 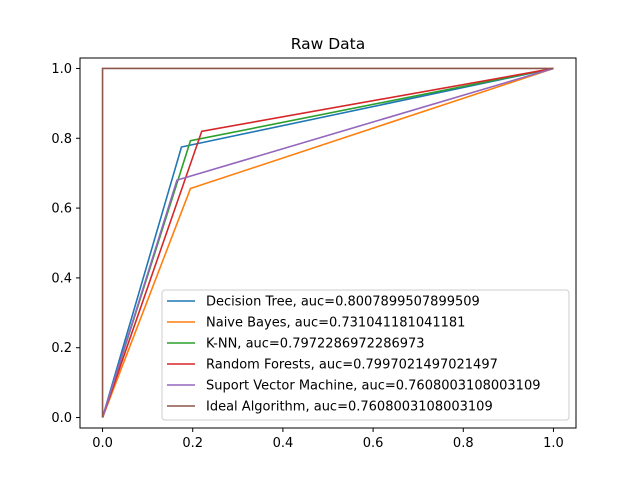 What do you see at coordinates (328, 439) in the screenshot?
I see `x-axis: 0.0 0.2 0.4 0.6 0.8 1.0` at bounding box center [328, 439].